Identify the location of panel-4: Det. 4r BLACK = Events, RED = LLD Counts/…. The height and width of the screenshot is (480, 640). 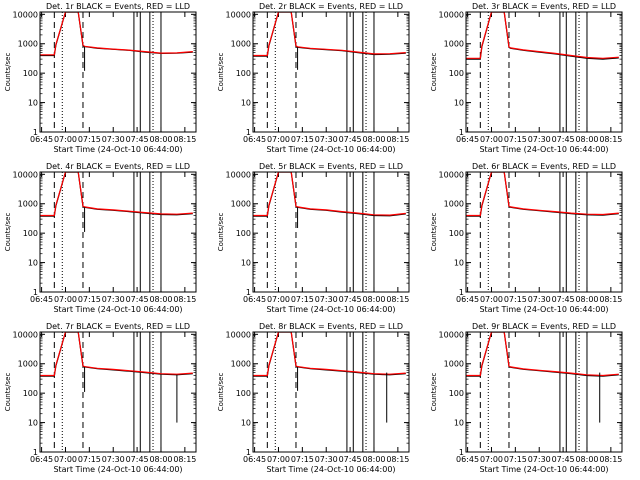
(100, 238).